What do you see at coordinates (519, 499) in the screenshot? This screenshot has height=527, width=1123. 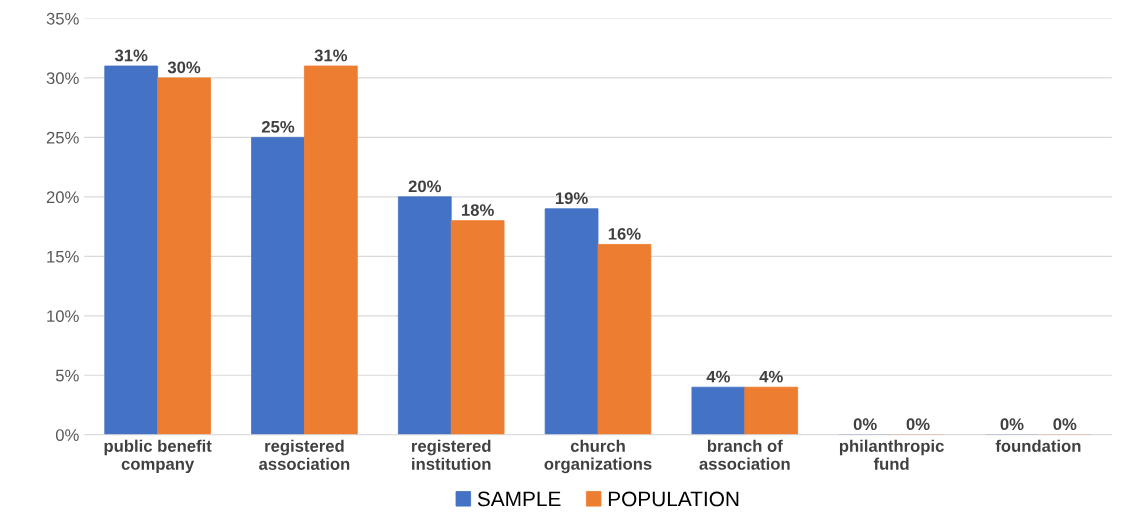 I see `legend-label: SAMPLE` at bounding box center [519, 499].